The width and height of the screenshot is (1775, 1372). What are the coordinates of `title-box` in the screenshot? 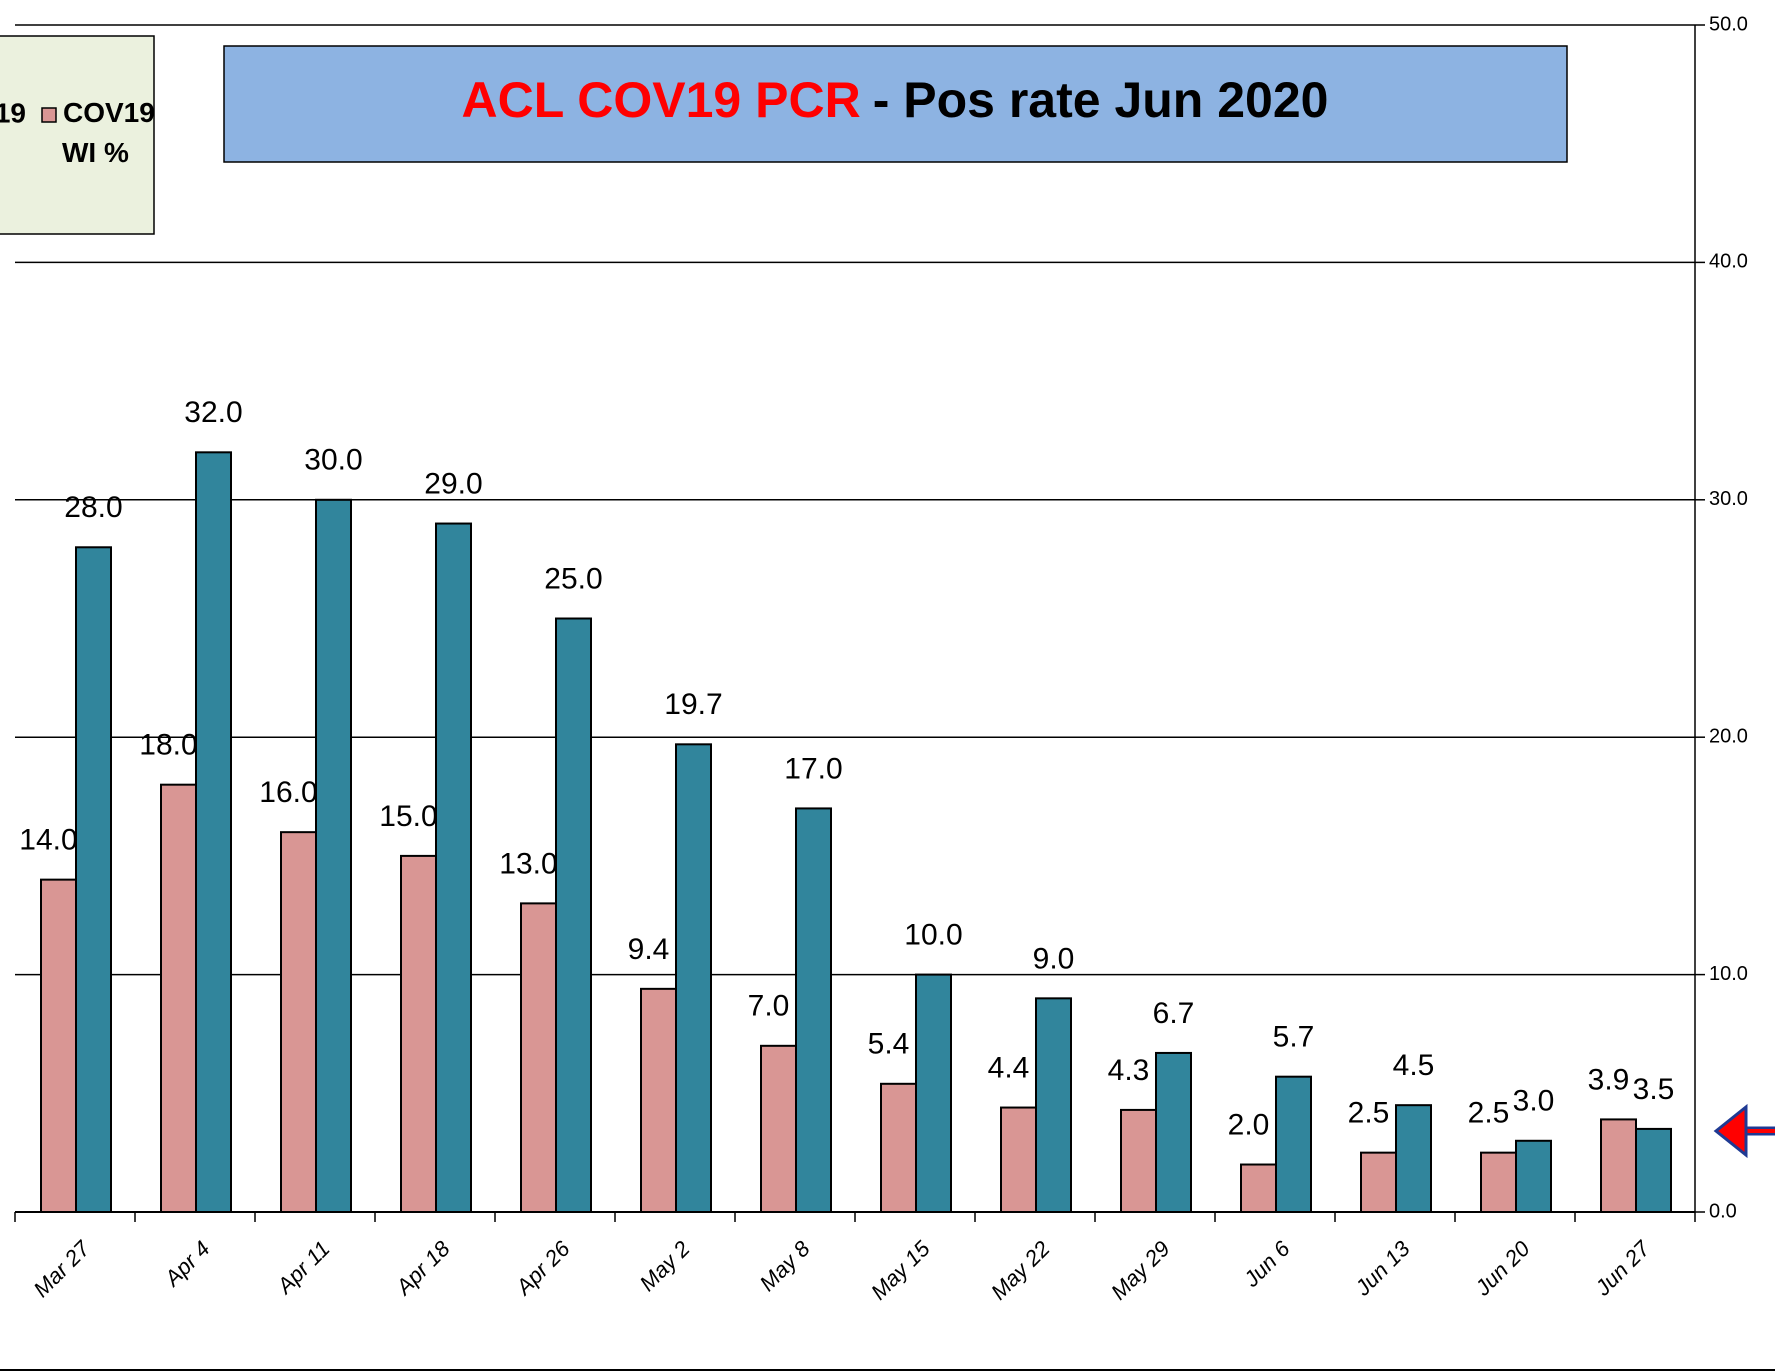 It's located at (895, 104).